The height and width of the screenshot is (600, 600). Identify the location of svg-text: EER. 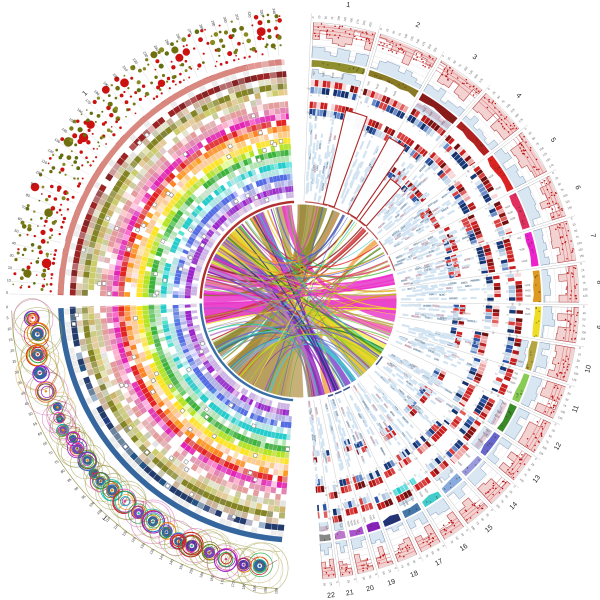
(396, 409).